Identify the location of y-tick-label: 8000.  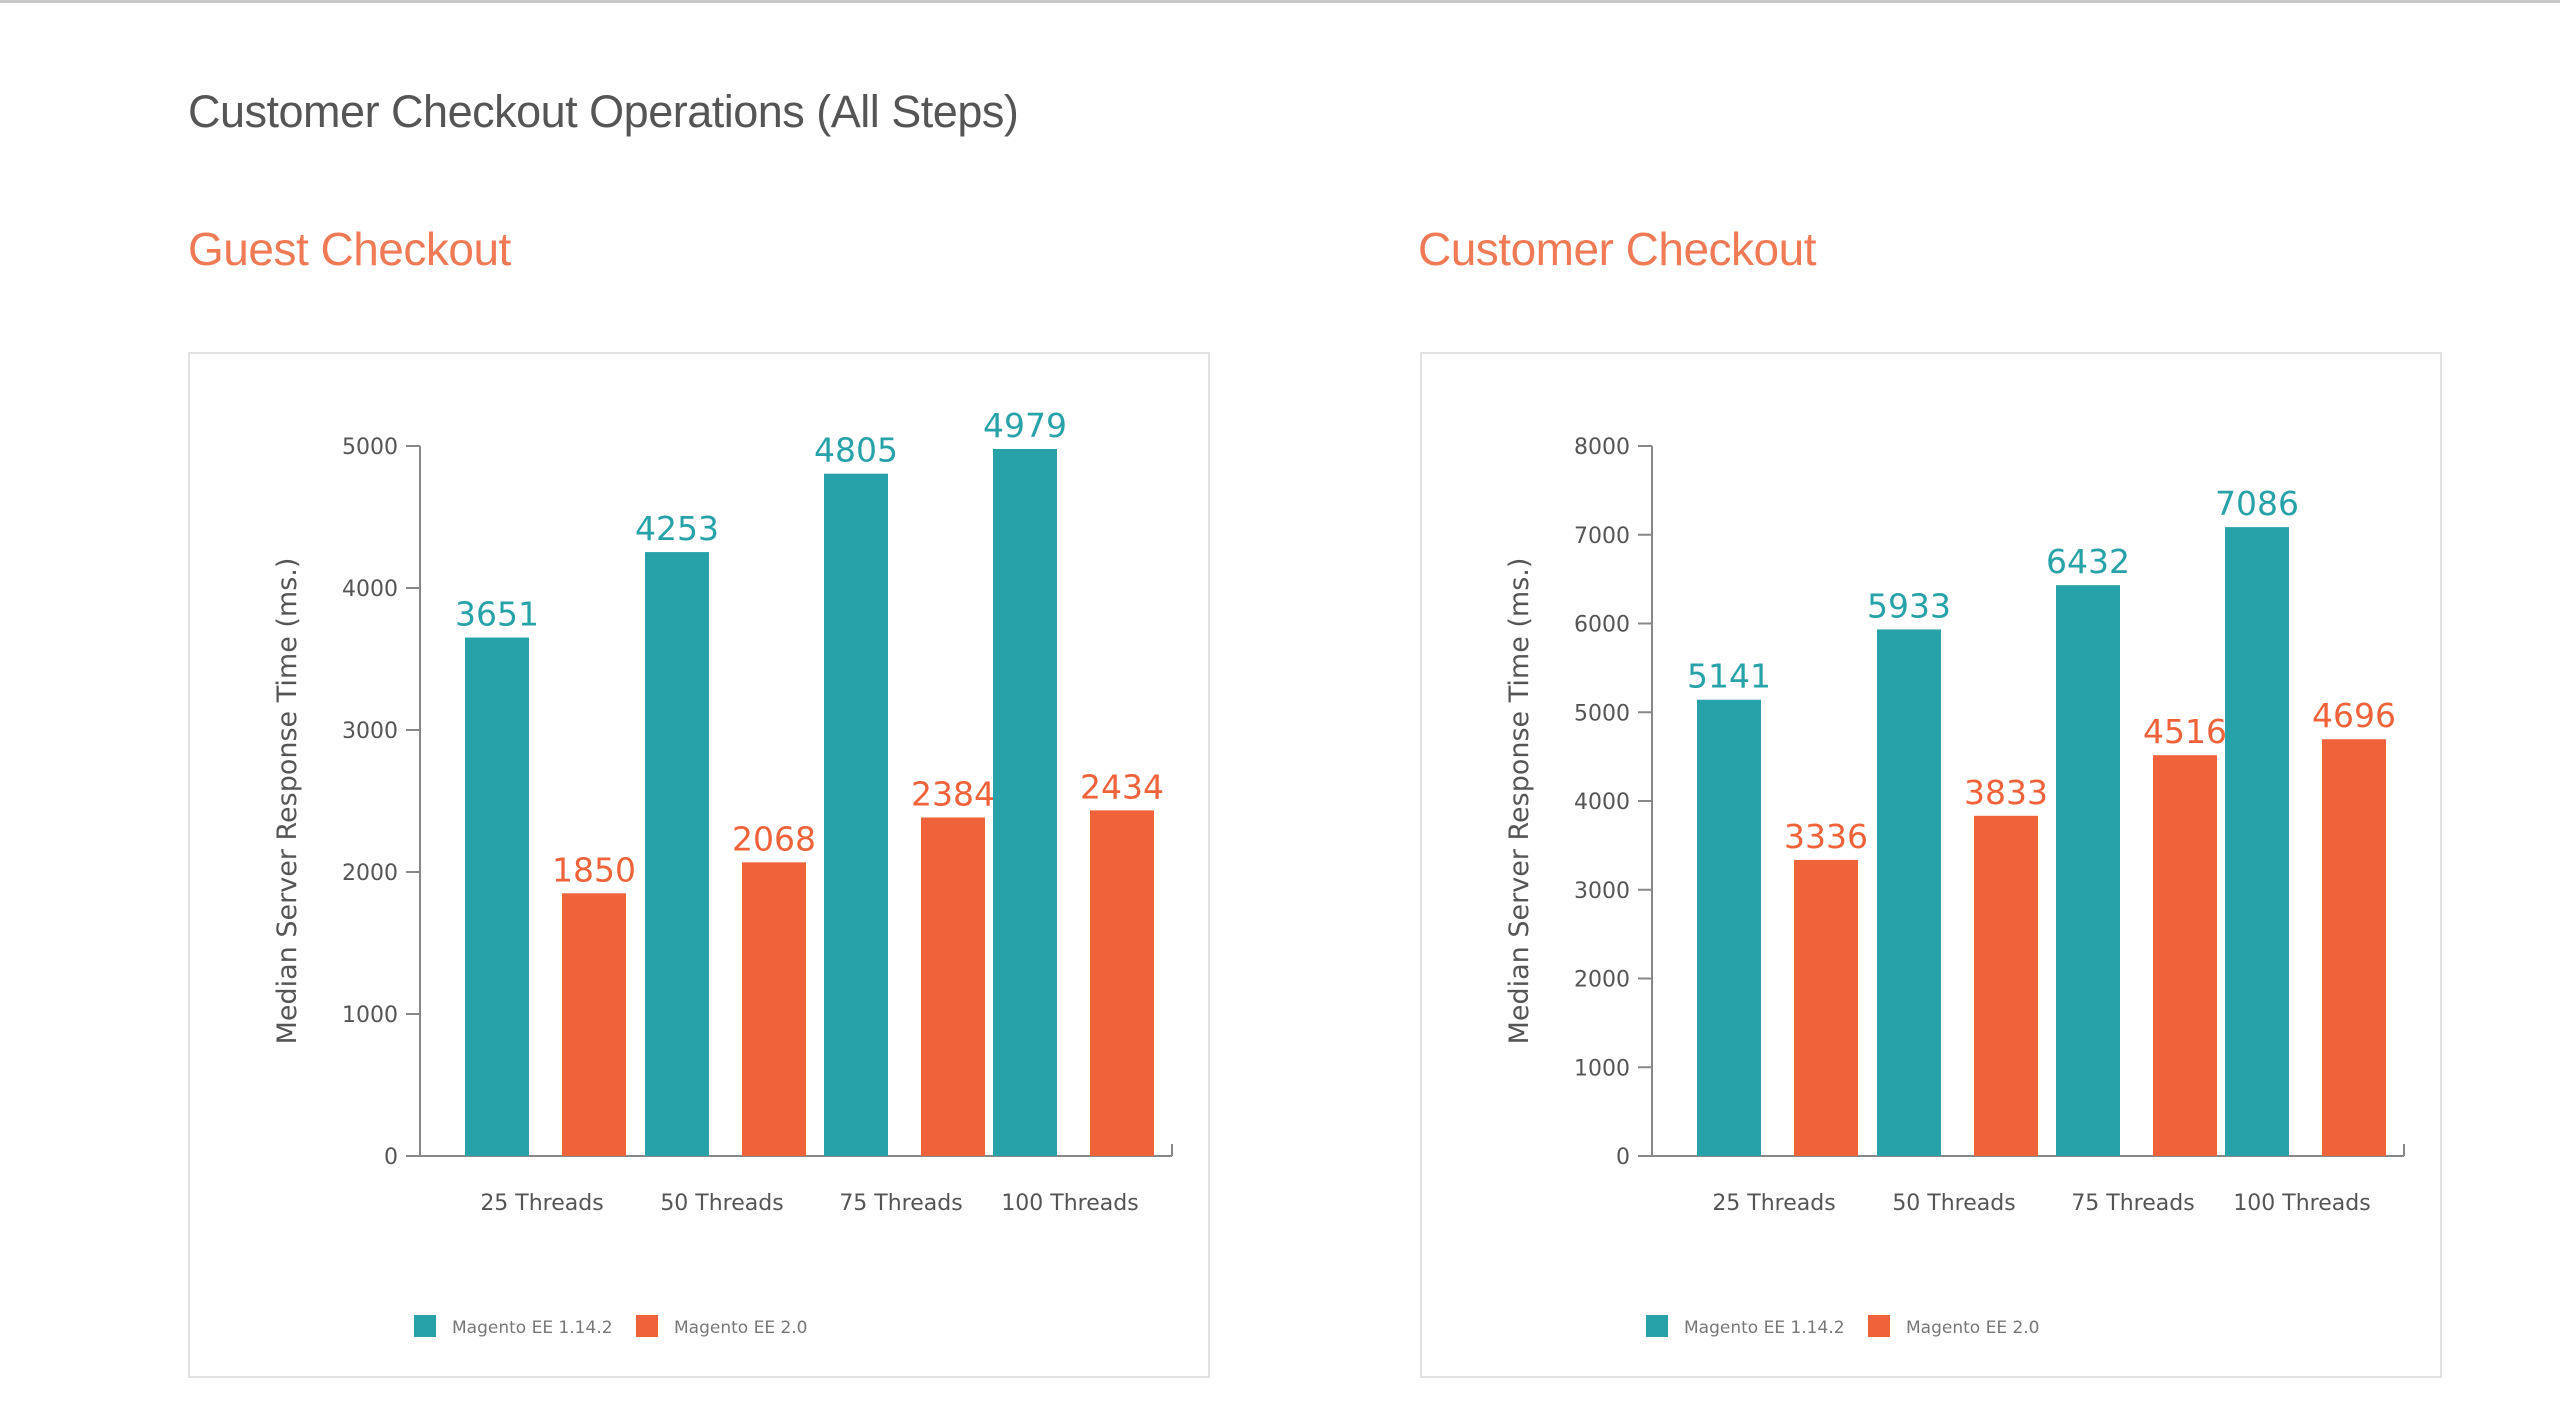
(1602, 447).